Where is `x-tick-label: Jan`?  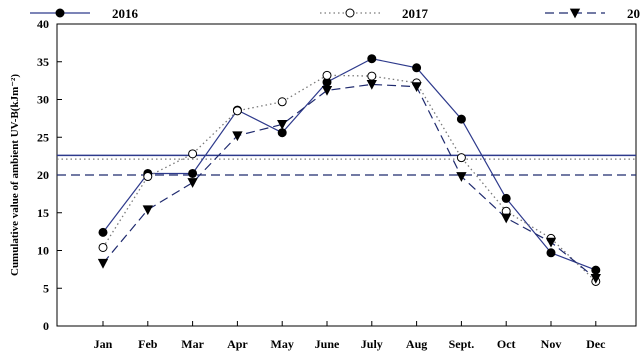
x-tick-label: Jan is located at coordinates (103, 344).